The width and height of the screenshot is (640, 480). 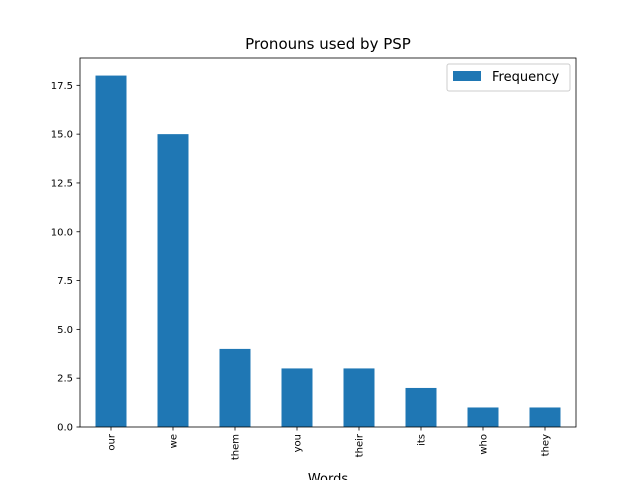 What do you see at coordinates (421, 407) in the screenshot?
I see `bar-its` at bounding box center [421, 407].